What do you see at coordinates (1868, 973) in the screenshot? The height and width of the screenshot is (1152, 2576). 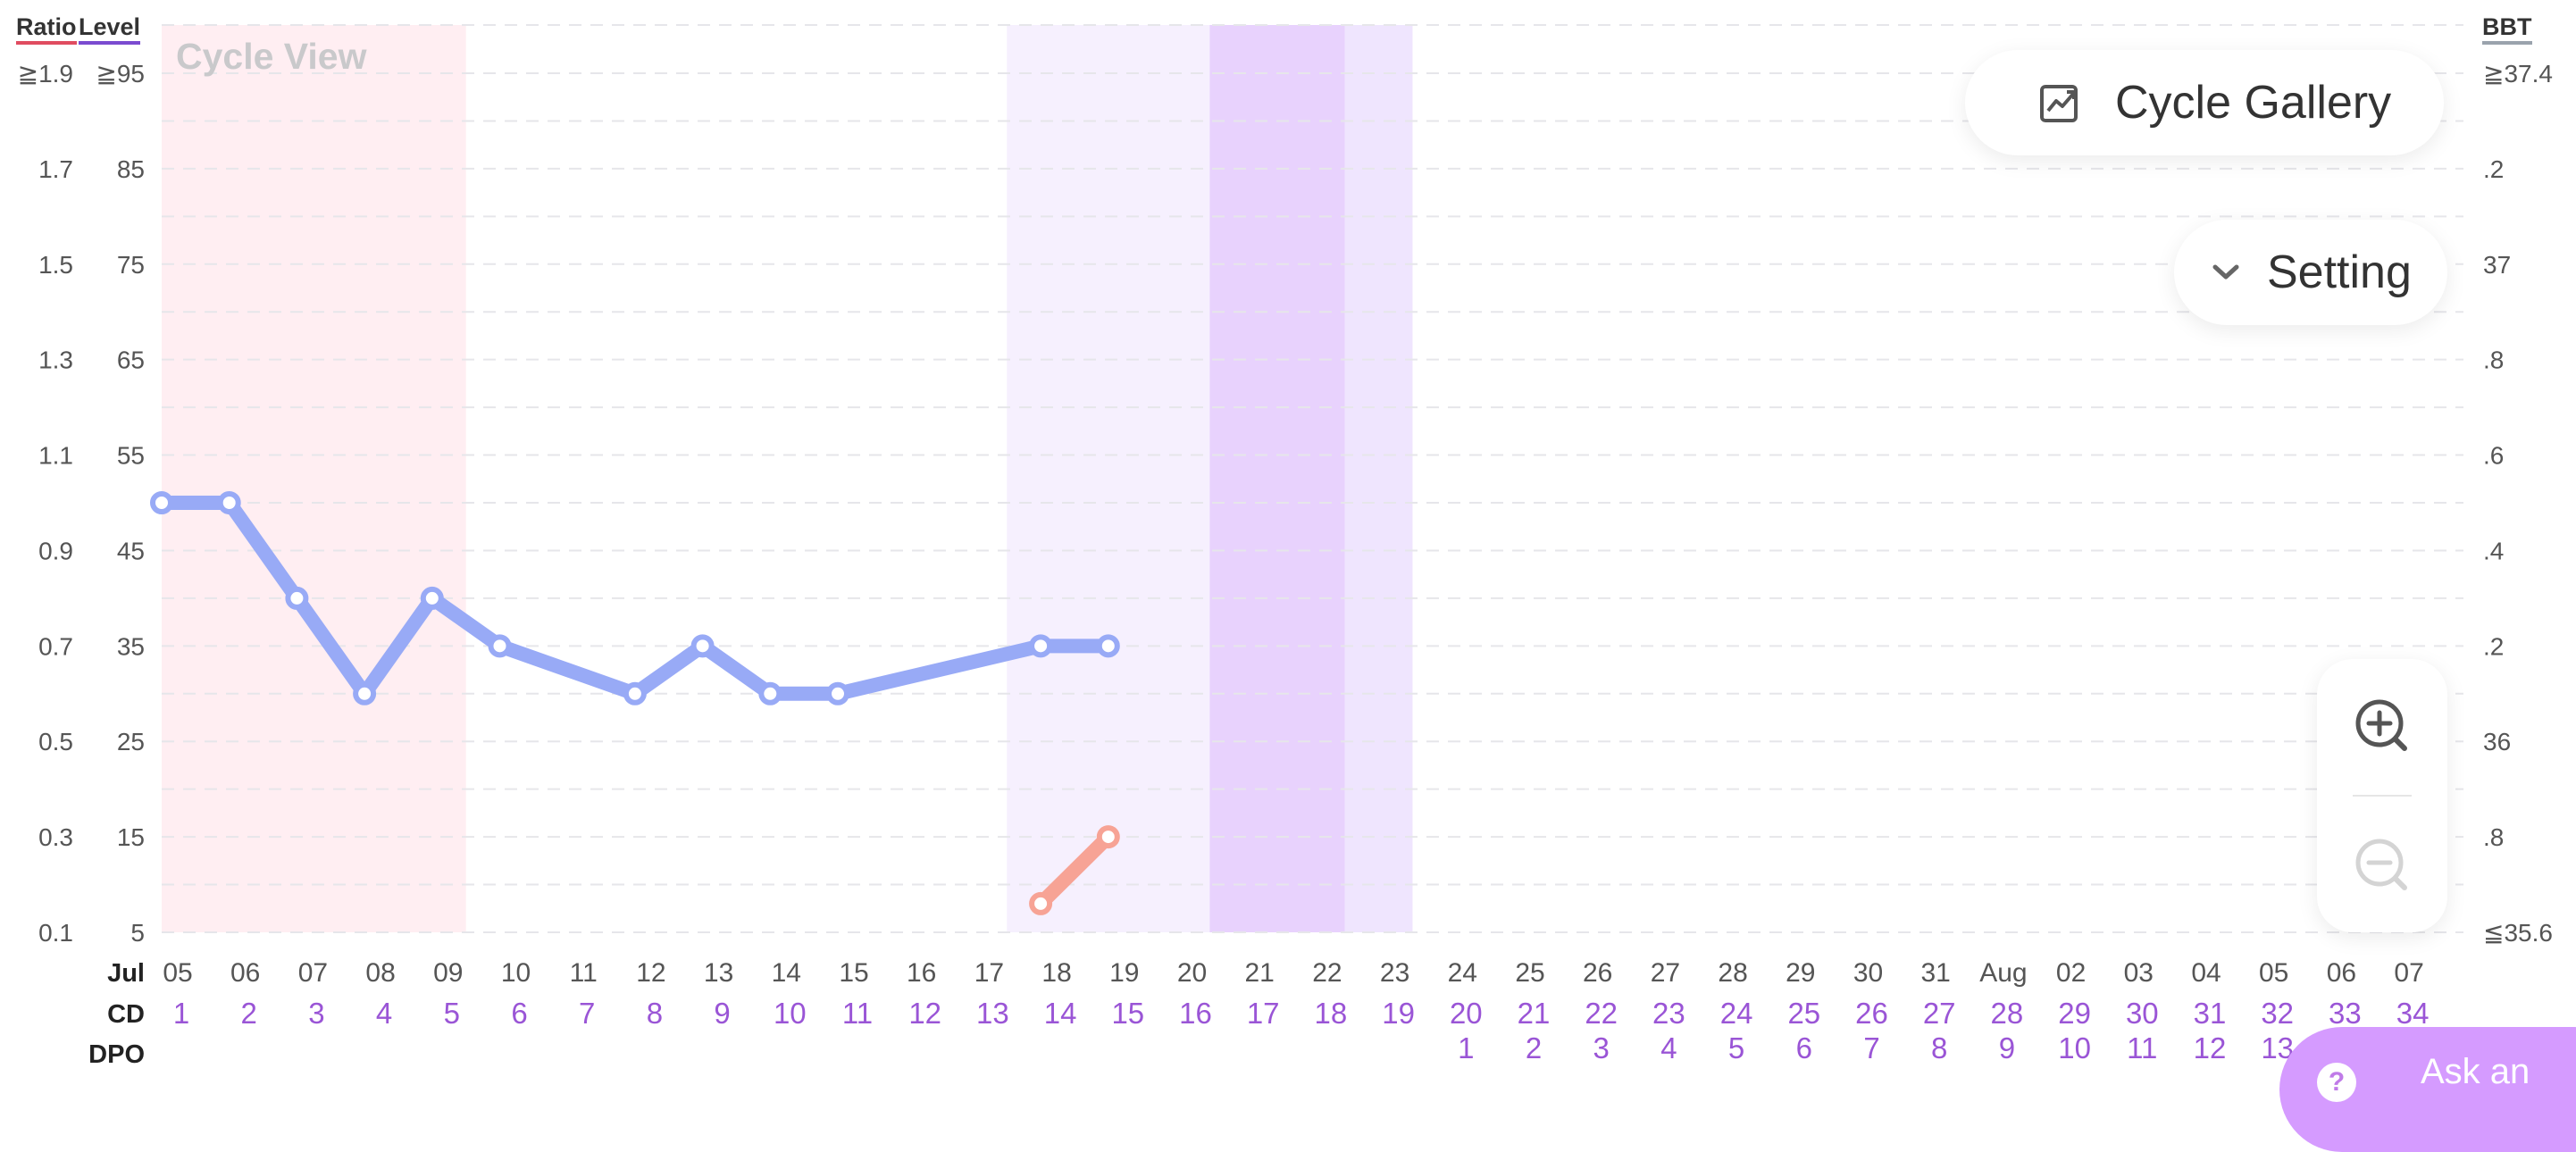 I see `date-label: 30` at bounding box center [1868, 973].